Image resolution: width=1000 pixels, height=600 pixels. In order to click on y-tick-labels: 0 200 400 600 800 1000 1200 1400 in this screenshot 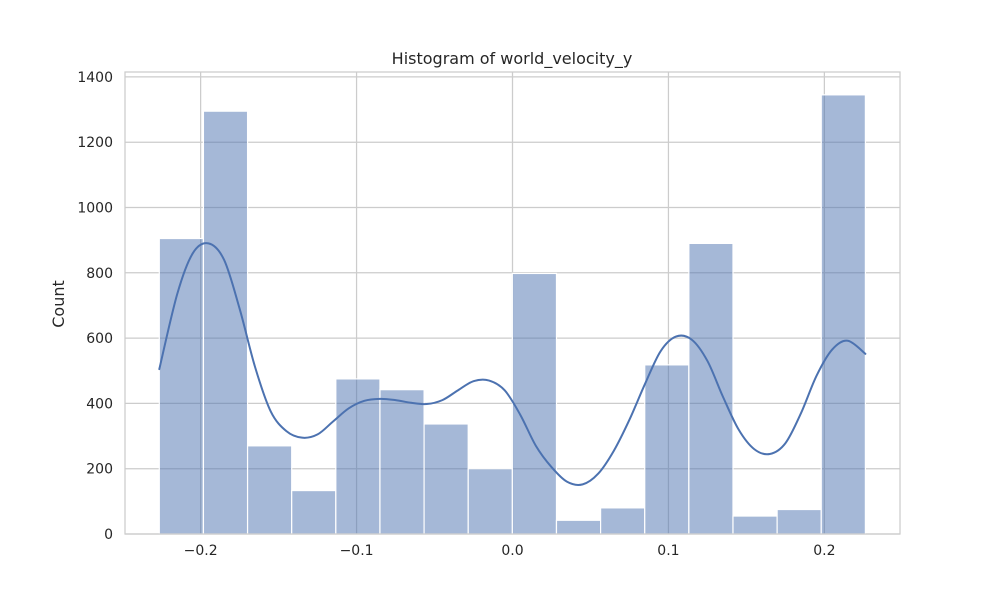, I will do `click(95, 306)`.